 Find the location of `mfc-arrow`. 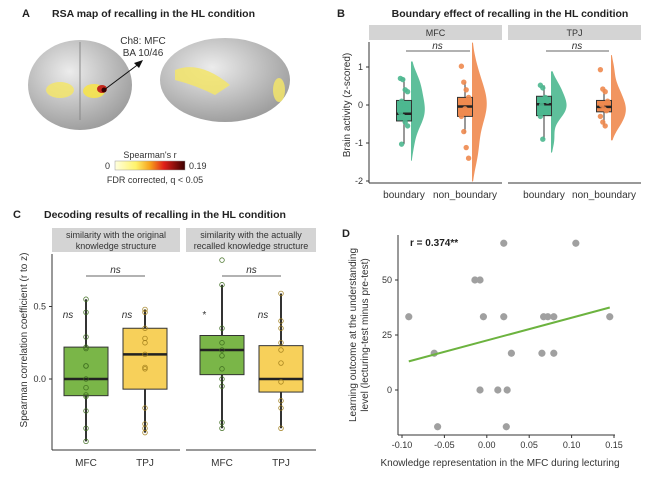

mfc-arrow is located at coordinates (123, 75).